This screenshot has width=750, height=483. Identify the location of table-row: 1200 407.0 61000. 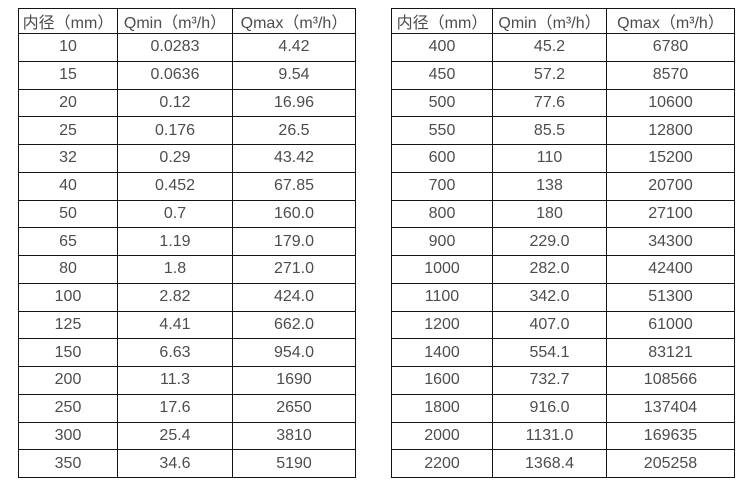
(563, 325).